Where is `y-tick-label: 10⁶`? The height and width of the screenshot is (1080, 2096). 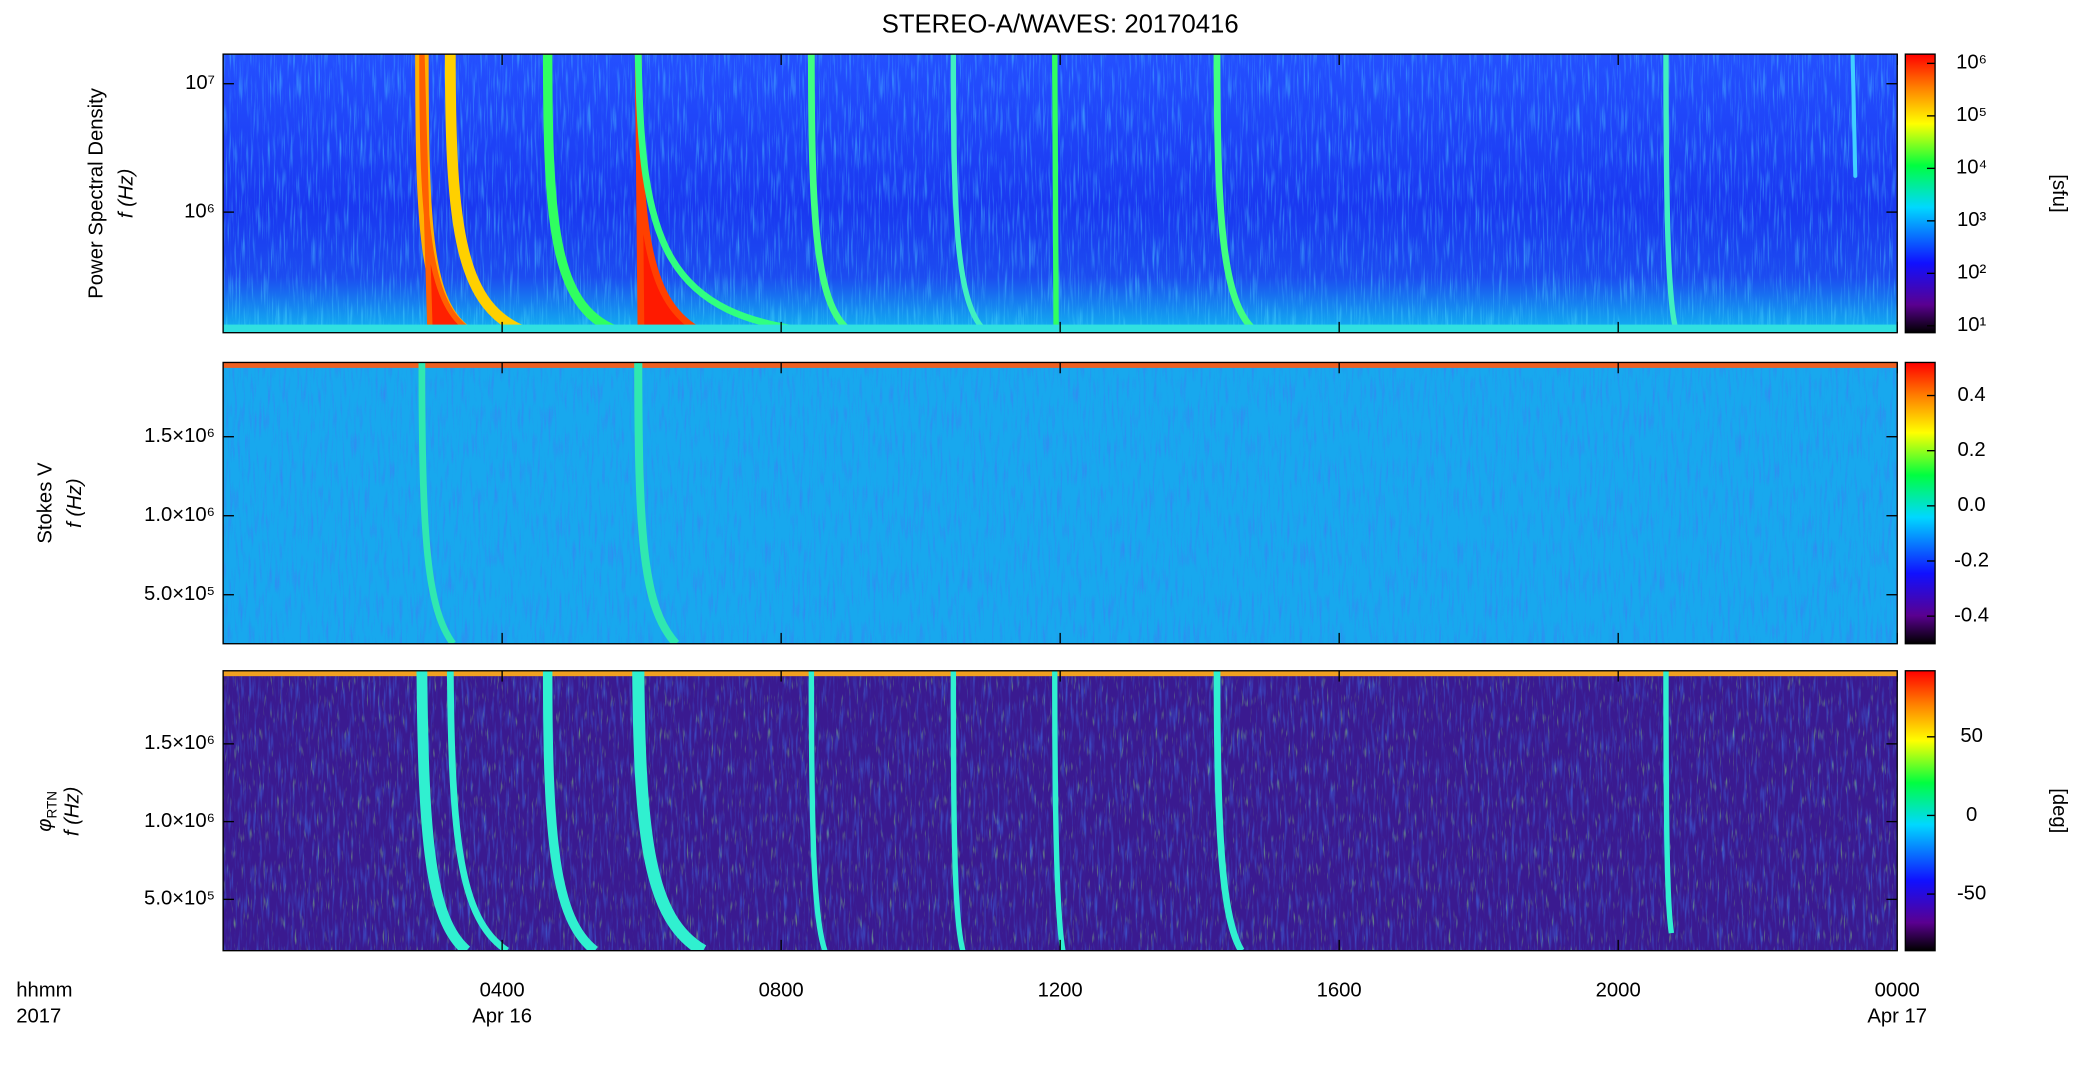
y-tick-label: 10⁶ is located at coordinates (199, 211).